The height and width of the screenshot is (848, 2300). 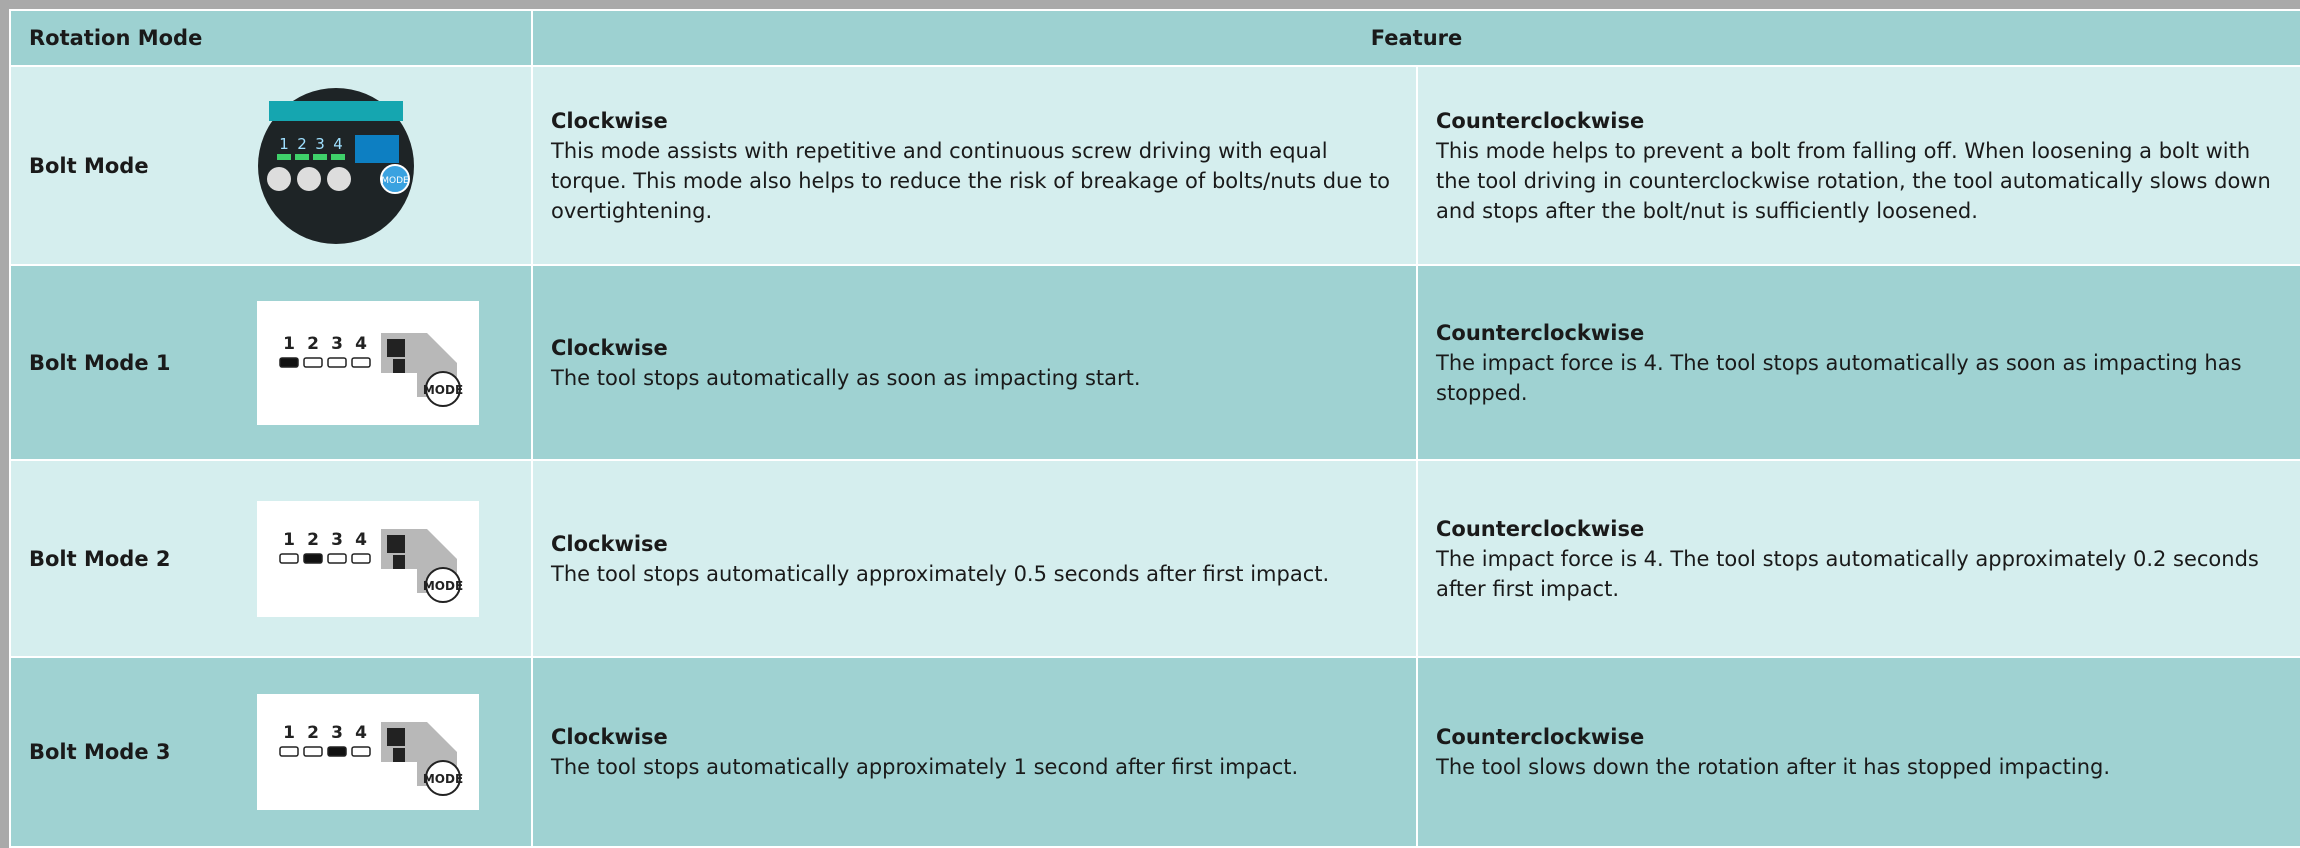 What do you see at coordinates (377, 148) in the screenshot?
I see `icon-panel` at bounding box center [377, 148].